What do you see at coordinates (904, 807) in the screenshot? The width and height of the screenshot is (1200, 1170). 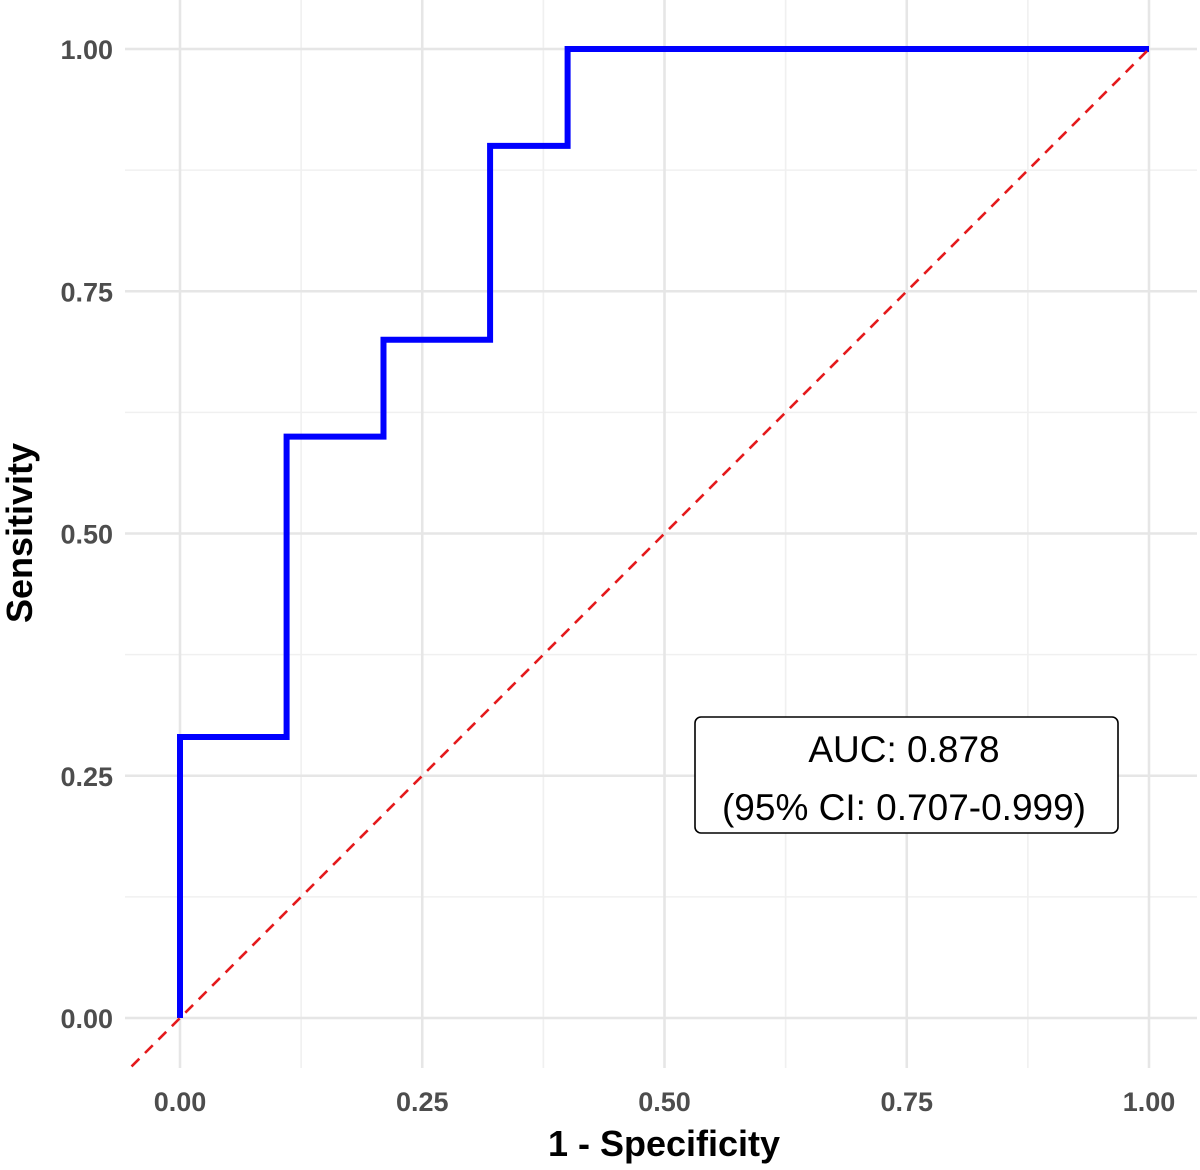 I see `auc-ci: (95% CI: 0.707-0.999)` at bounding box center [904, 807].